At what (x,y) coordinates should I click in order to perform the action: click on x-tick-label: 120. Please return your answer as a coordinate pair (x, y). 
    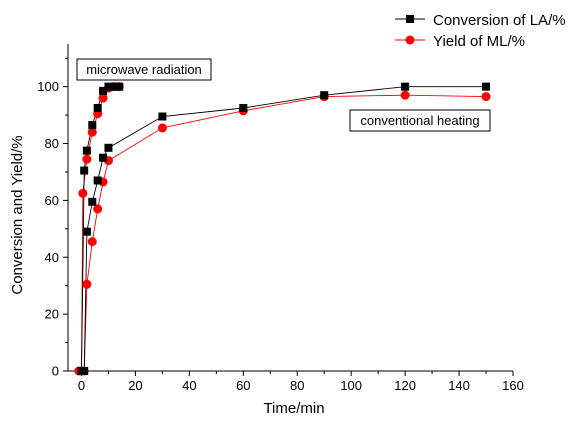
    Looking at the image, I should click on (405, 385).